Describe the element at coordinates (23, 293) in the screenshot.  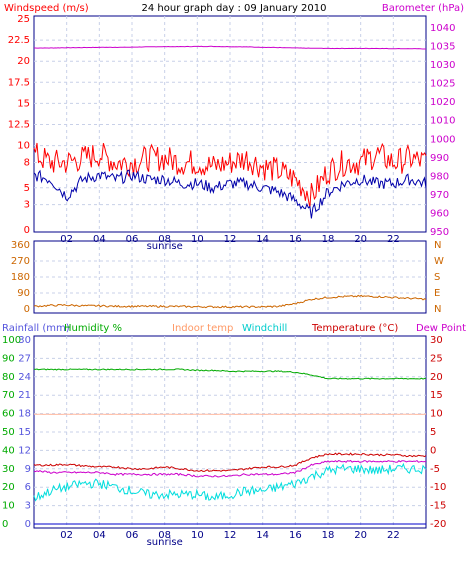
I see `direction-tick-label: 90` at that location.